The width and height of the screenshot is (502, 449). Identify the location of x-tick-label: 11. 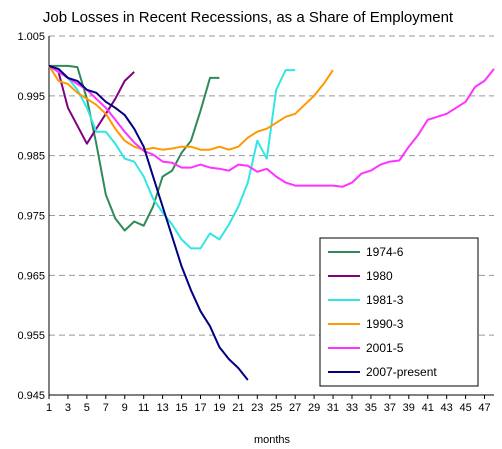
(143, 408).